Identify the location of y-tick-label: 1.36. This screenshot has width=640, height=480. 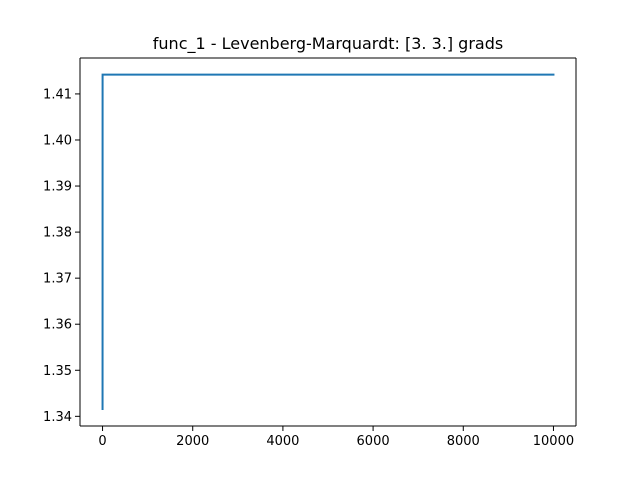
(57, 325).